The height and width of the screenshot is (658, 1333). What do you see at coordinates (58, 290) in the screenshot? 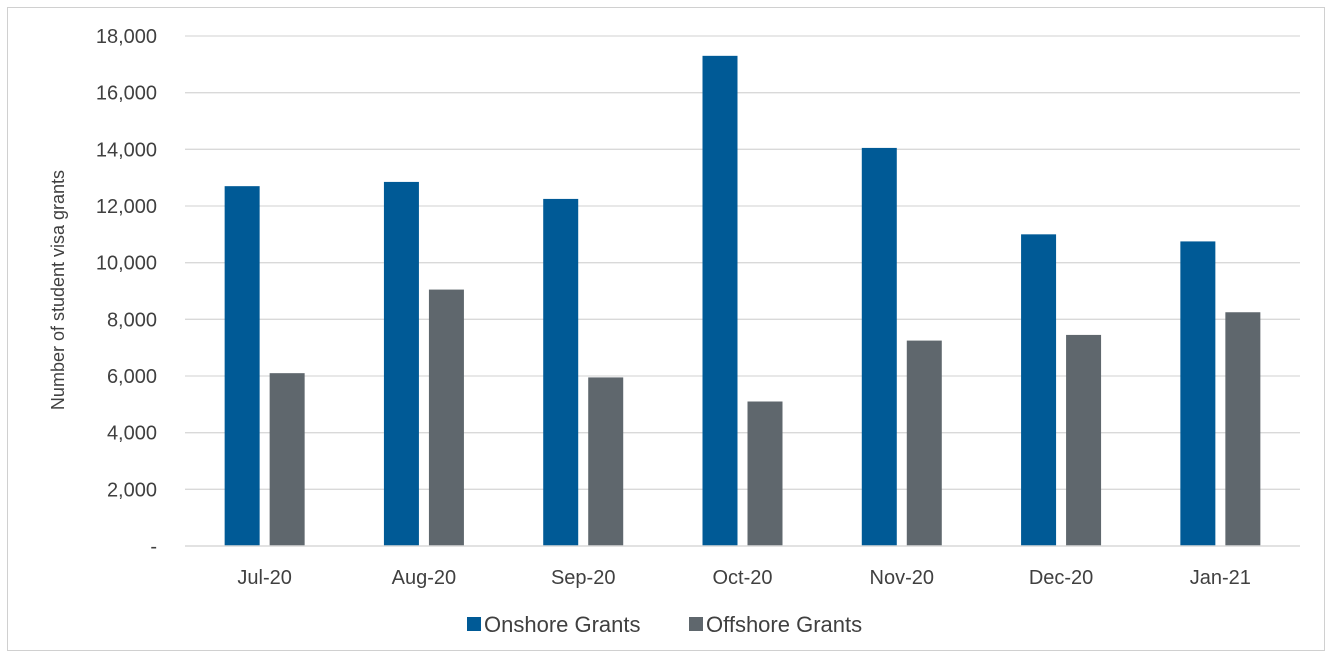
I see `y-axis-title: Number of student visa grants` at bounding box center [58, 290].